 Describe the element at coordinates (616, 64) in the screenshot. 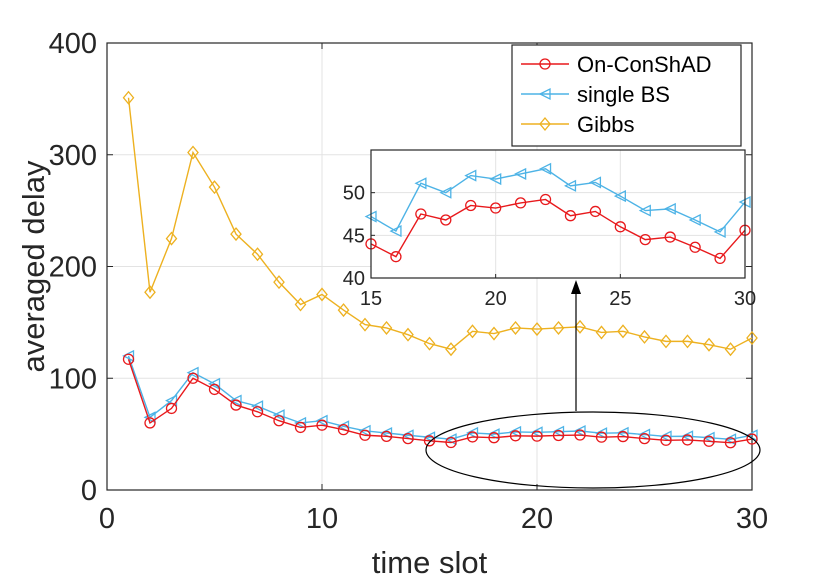

I see `legend-entry-on-conshad: On-ConShAD` at that location.